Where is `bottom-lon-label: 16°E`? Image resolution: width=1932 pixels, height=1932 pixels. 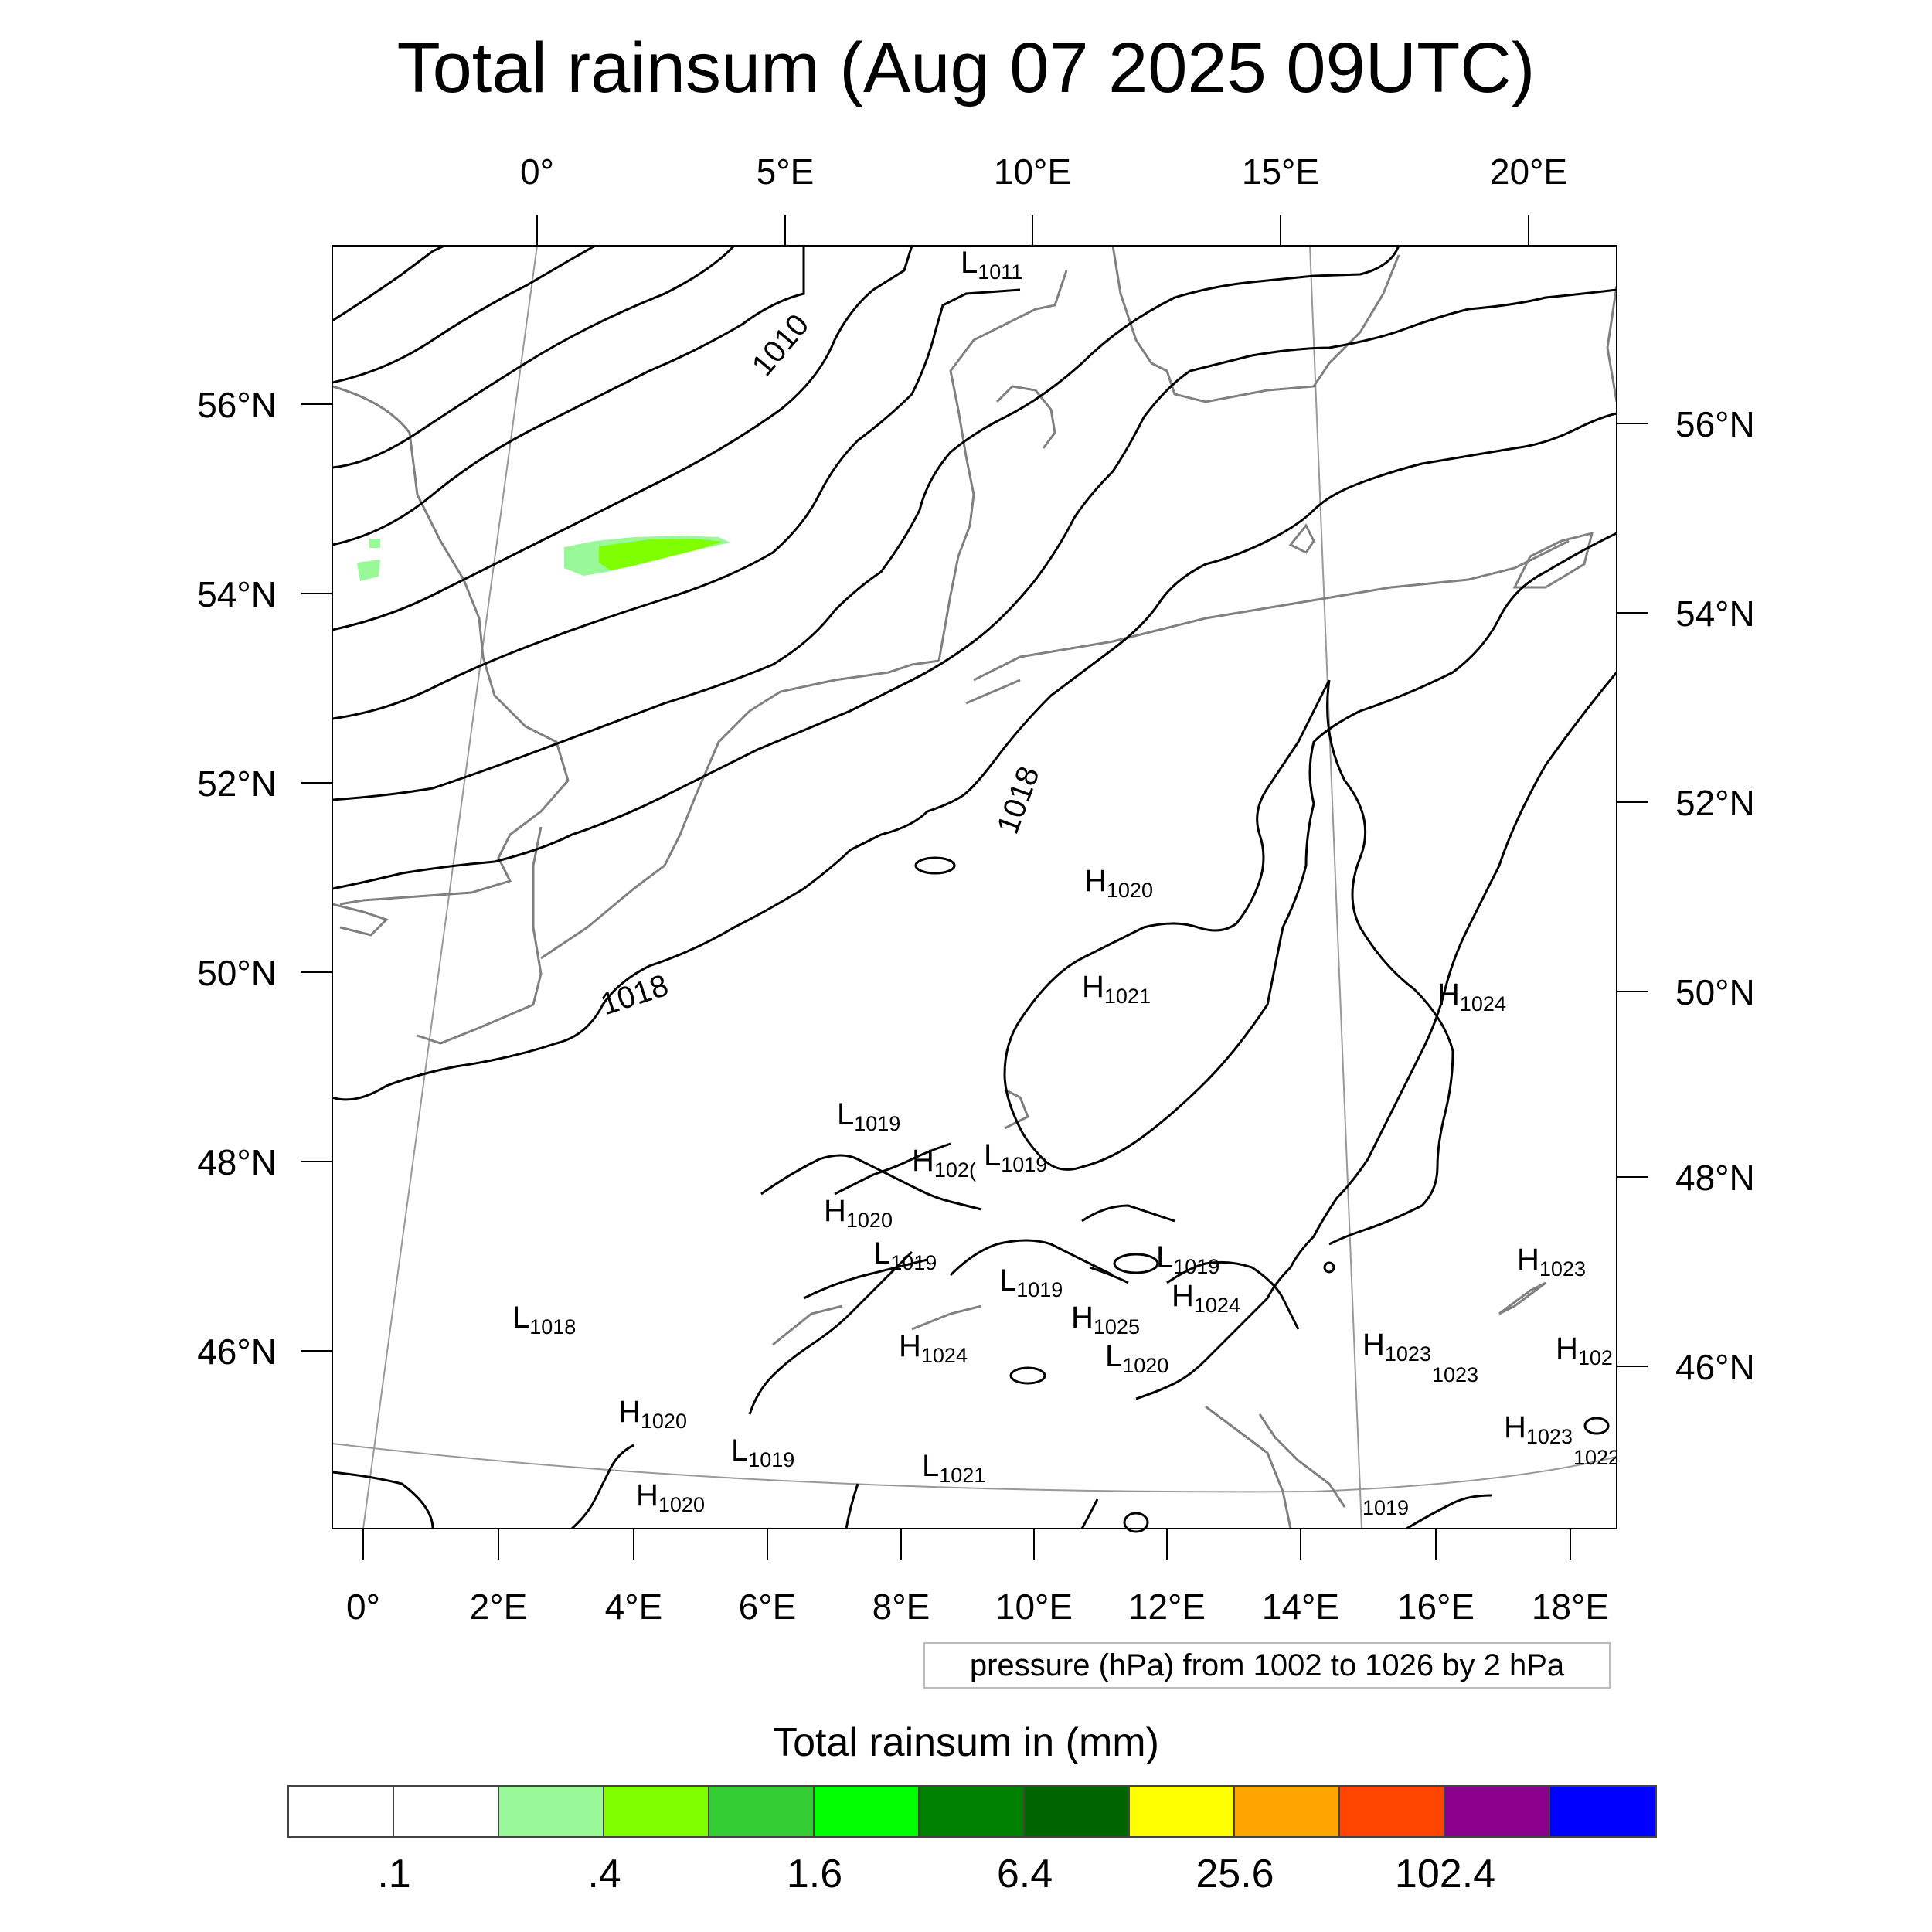 bottom-lon-label: 16°E is located at coordinates (1436, 1607).